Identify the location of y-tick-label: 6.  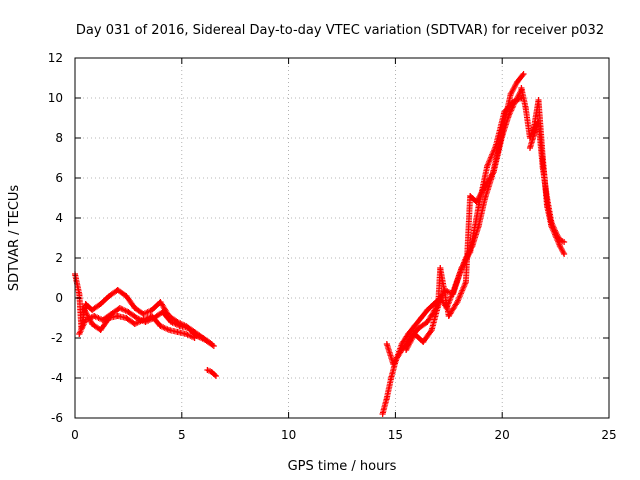
(59, 178).